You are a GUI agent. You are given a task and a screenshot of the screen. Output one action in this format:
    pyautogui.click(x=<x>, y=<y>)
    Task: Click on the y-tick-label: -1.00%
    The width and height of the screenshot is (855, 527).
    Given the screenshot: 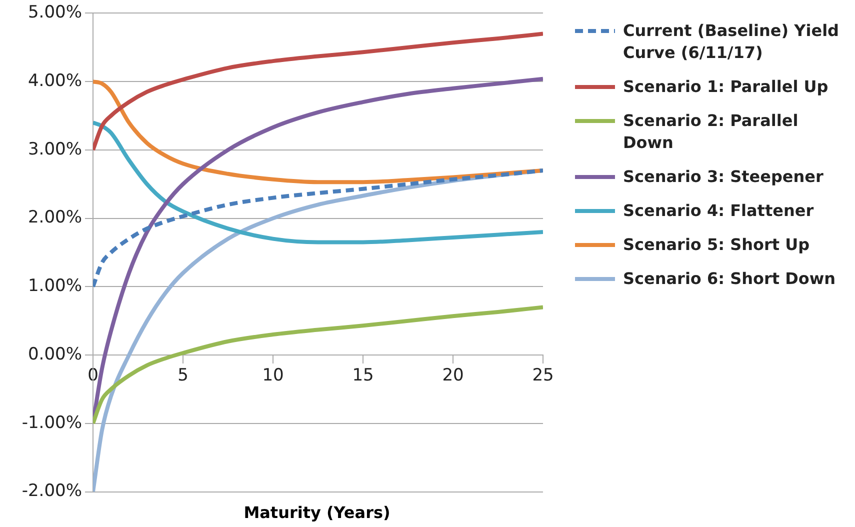 What is the action you would take?
    pyautogui.click(x=52, y=422)
    